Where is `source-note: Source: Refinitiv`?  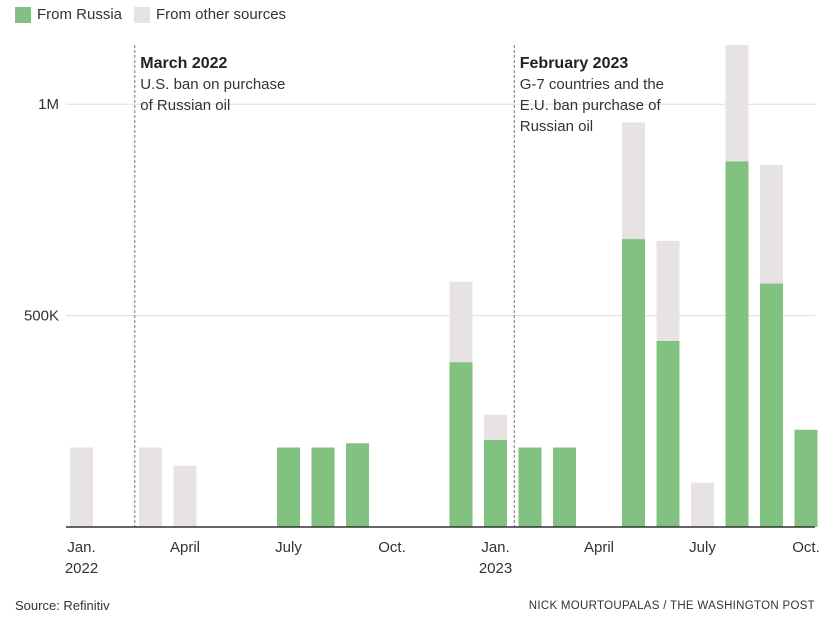
source-note: Source: Refinitiv is located at coordinates (62, 605).